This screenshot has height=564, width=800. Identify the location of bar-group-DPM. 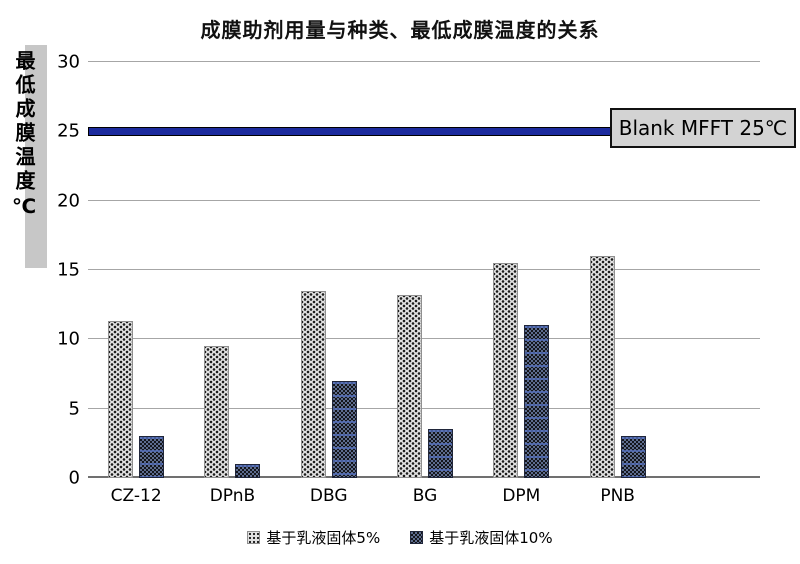
(521, 270).